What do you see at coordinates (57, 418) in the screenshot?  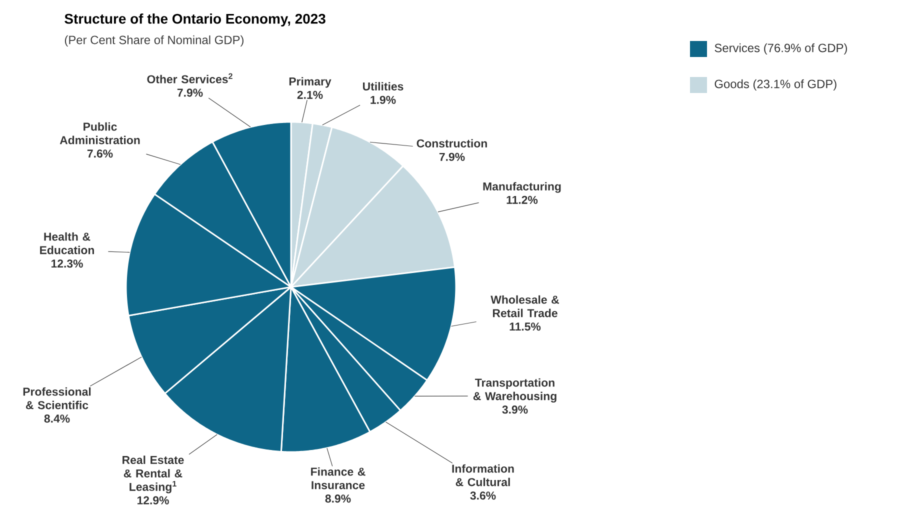 I see `data-label: 8.4%` at bounding box center [57, 418].